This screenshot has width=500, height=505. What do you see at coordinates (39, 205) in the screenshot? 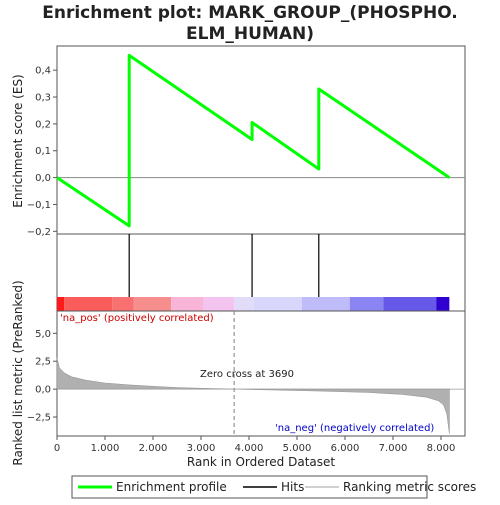
I see `es-y-tick-label: −0,1` at bounding box center [39, 205].